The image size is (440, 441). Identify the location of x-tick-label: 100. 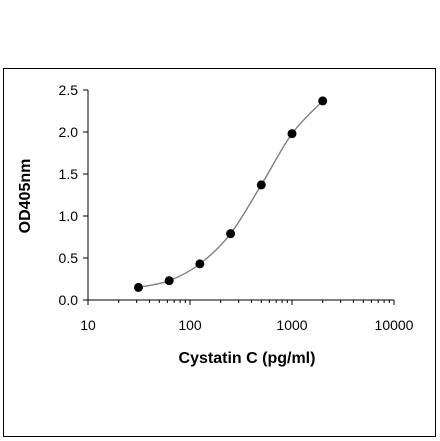
(190, 325).